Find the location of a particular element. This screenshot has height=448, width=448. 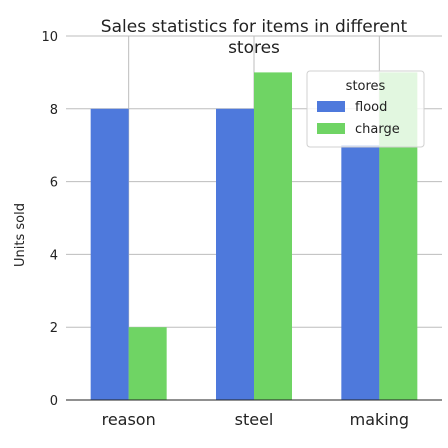

legend-swatch-flood is located at coordinates (331, 106).